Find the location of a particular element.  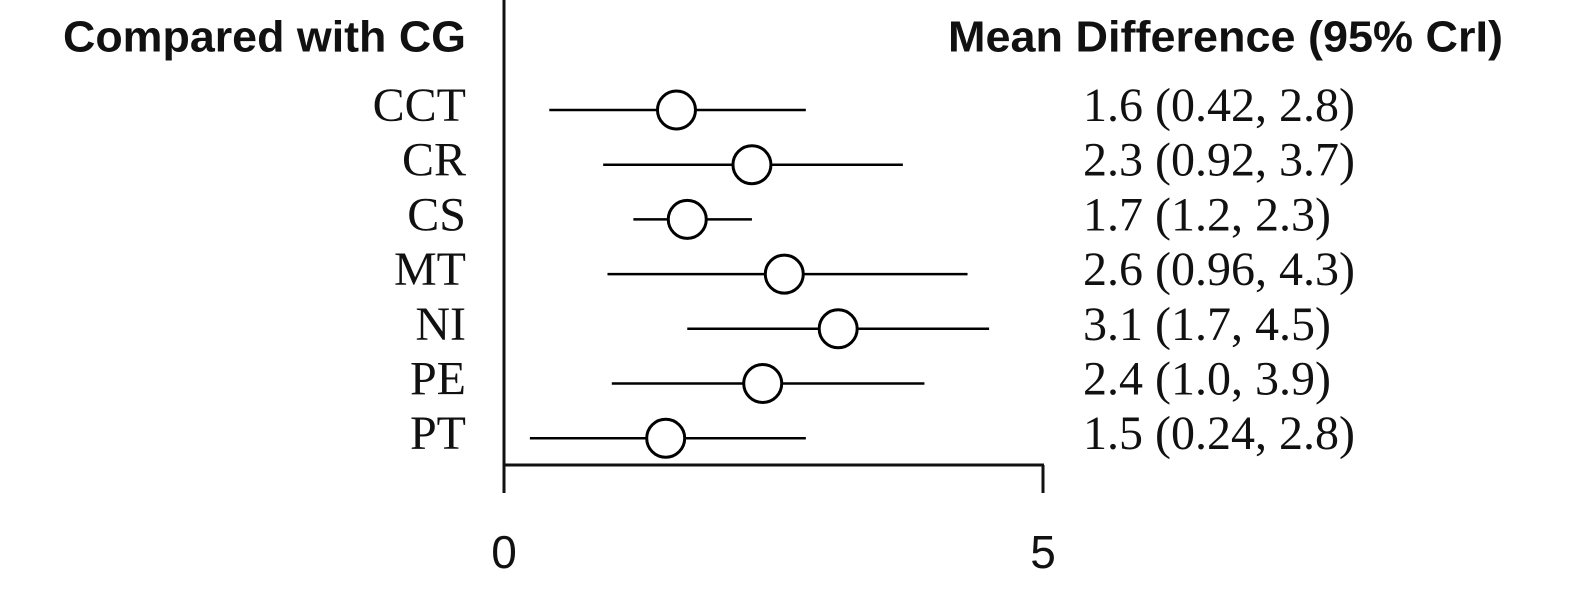

value-label: 2.4 (1.0, 3.9) is located at coordinates (1207, 379).